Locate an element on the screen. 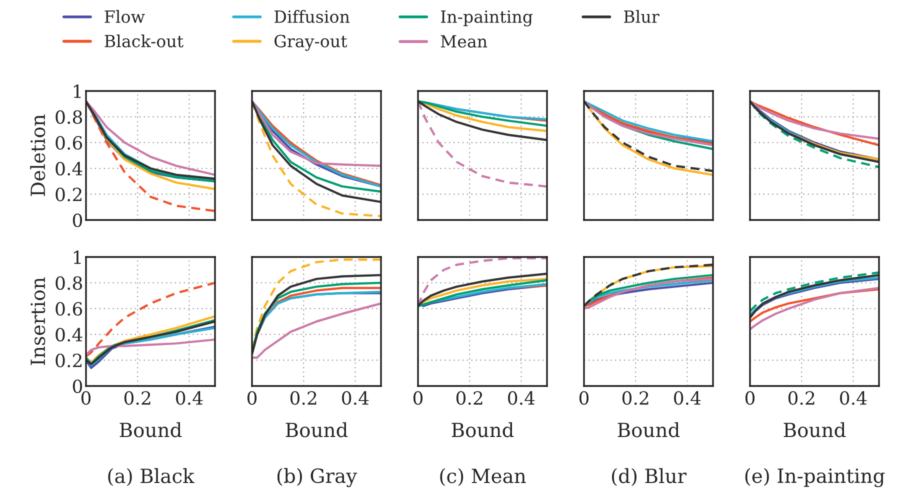 The image size is (904, 497). legend-label: In-painting is located at coordinates (486, 18).